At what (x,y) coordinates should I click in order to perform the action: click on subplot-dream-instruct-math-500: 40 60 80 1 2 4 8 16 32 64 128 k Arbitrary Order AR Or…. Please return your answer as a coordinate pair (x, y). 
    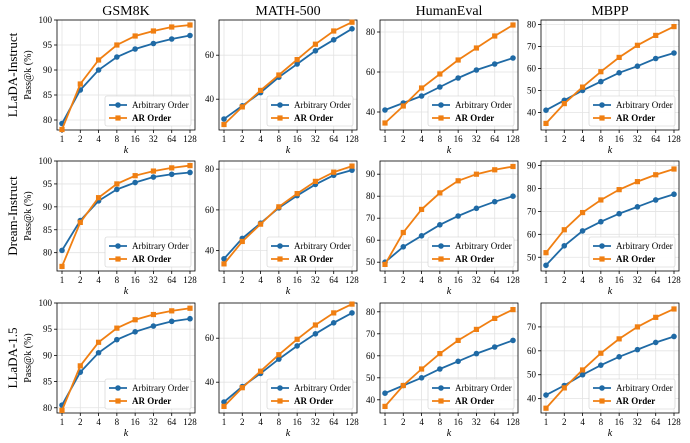
    Looking at the image, I should click on (282, 228).